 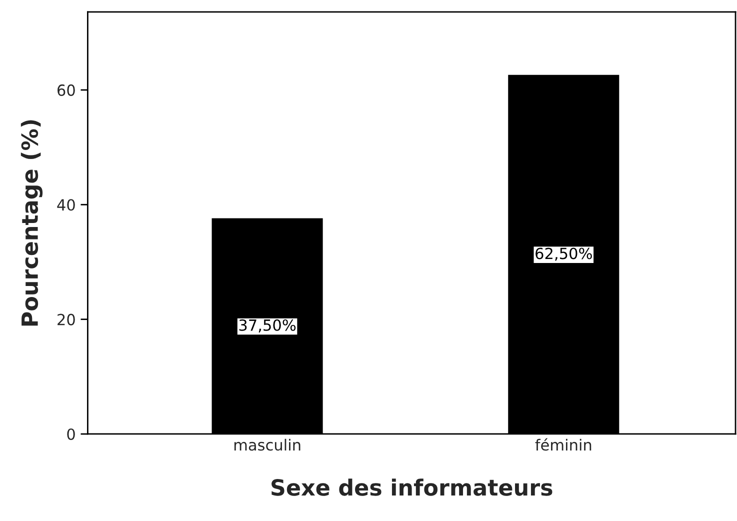 What do you see at coordinates (71, 434) in the screenshot?
I see `y-tick-label: 0` at bounding box center [71, 434].